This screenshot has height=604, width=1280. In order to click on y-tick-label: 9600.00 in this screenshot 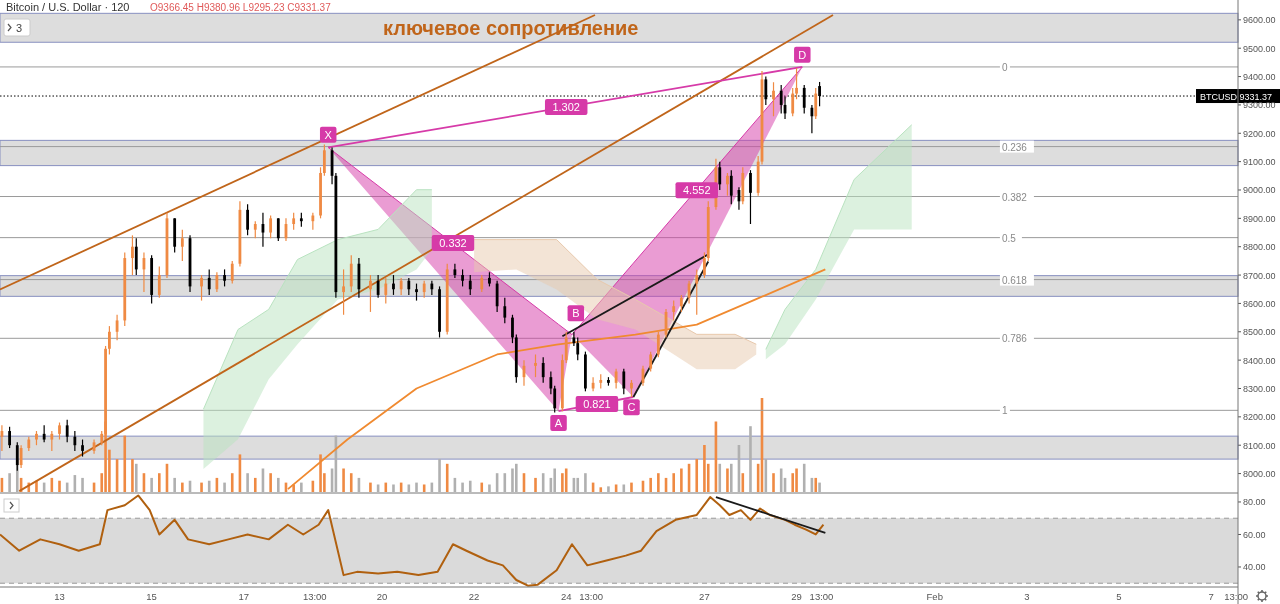, I will do `click(1259, 20)`.